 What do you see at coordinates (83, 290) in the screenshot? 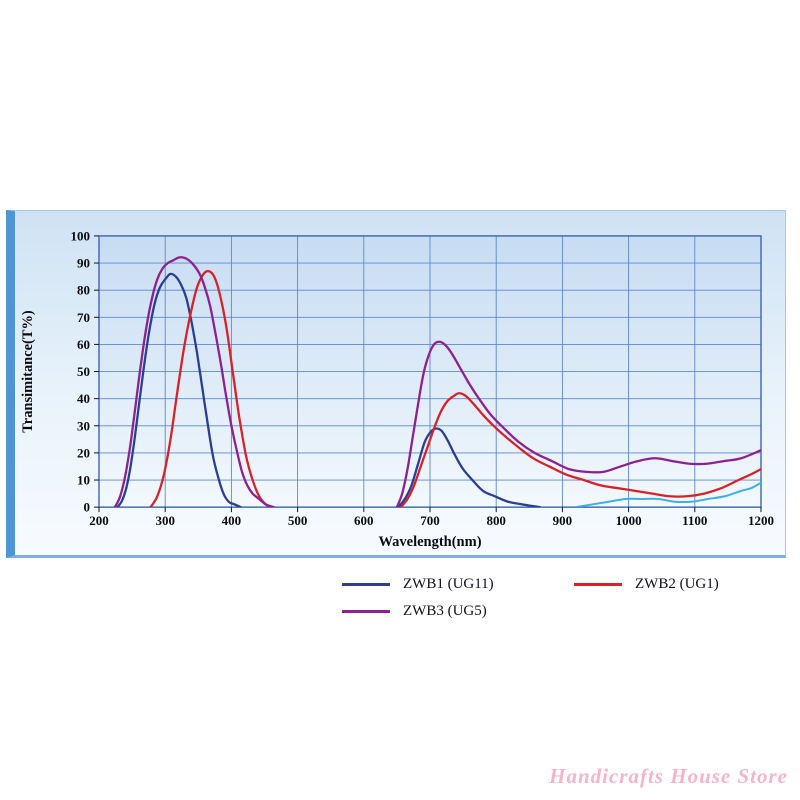
I see `svg-text: 80` at bounding box center [83, 290].